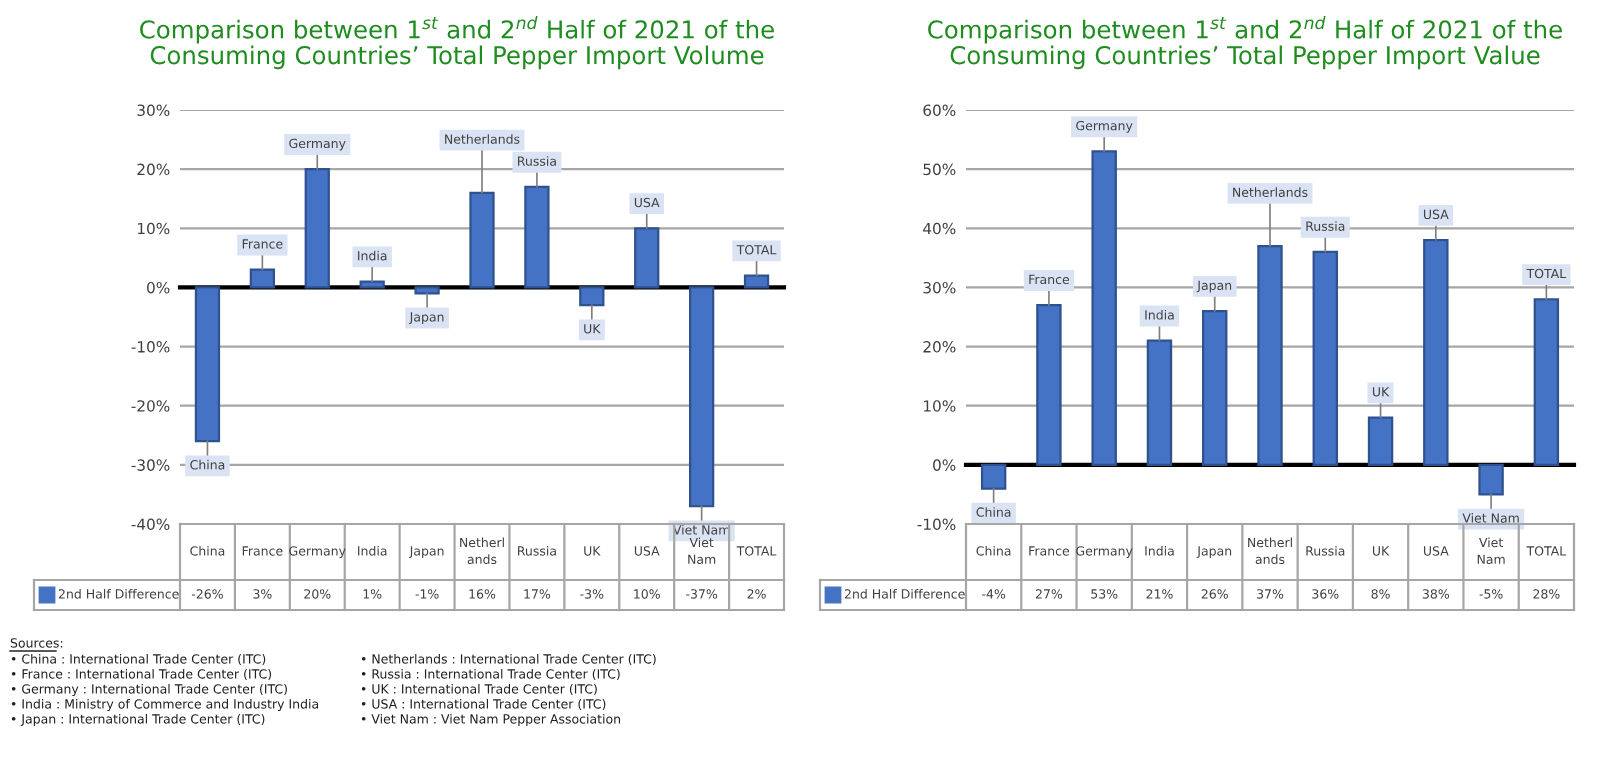 This screenshot has height=782, width=1600. Describe the element at coordinates (1245, 43) in the screenshot. I see `chart-title: Comparison between 1$^{st}$ and 2$^{nd}$ Half of 2021 of the Consuming Countries’ Total Pepper Import Value` at that location.